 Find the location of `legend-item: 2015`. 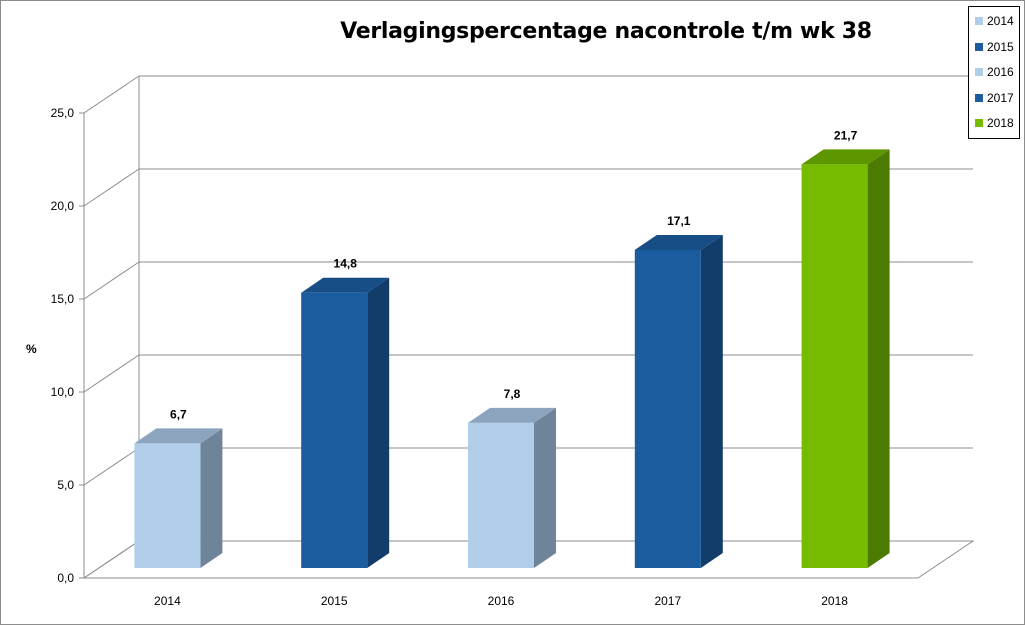

legend-item: 2015 is located at coordinates (994, 47).